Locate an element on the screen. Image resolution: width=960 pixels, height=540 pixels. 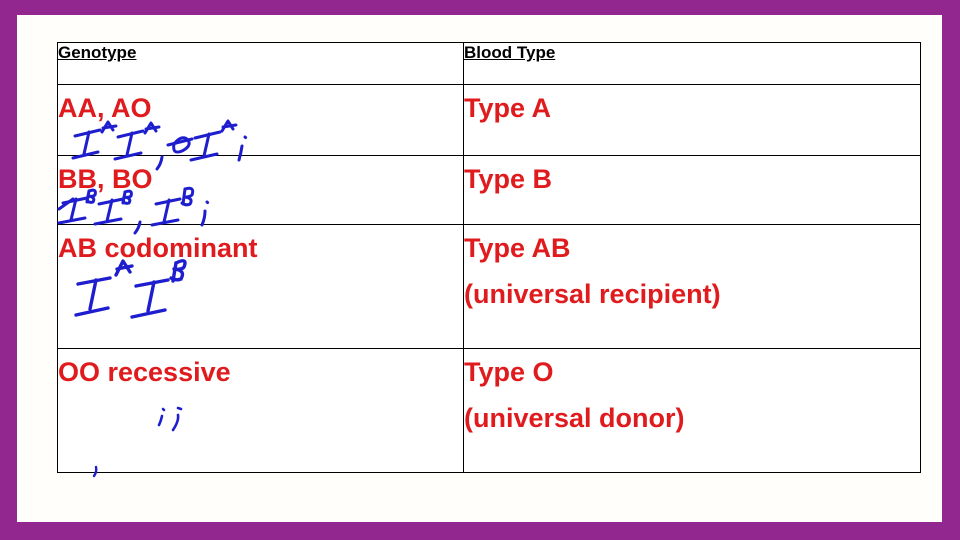
blood-type-note-o: (universal donor) is located at coordinates (574, 418).